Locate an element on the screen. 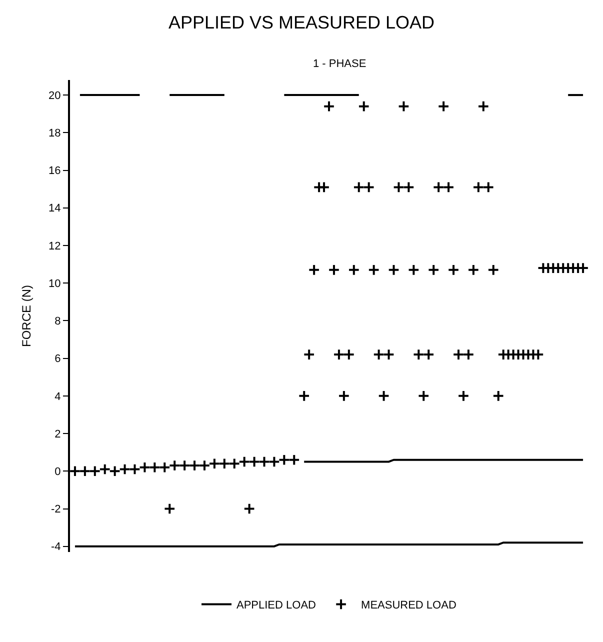 The height and width of the screenshot is (642, 603). y-tick-label: 6 is located at coordinates (57, 359).